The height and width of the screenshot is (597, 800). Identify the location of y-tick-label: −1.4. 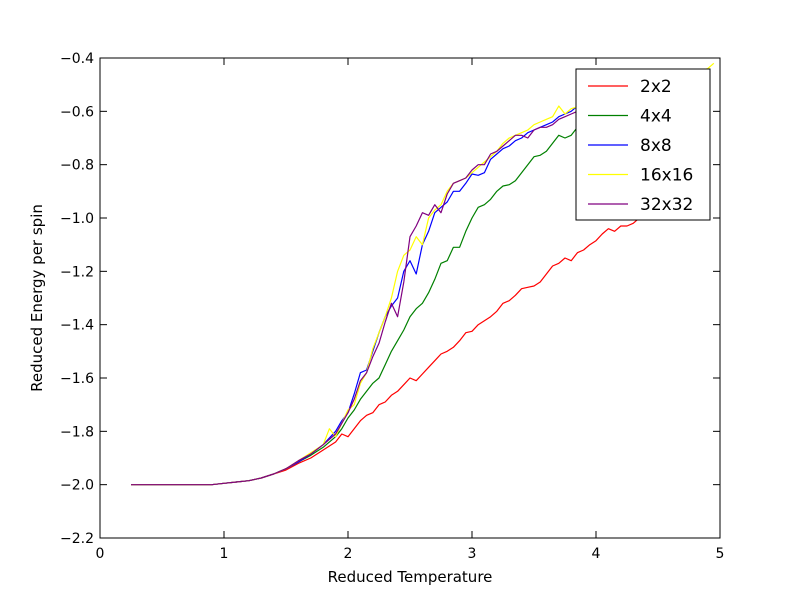
(77, 326).